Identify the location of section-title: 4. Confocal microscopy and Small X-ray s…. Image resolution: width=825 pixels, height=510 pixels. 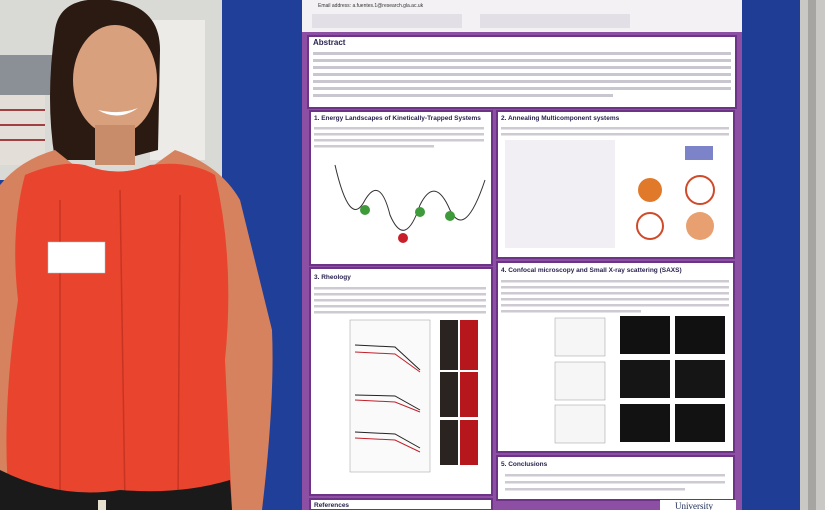
(591, 270).